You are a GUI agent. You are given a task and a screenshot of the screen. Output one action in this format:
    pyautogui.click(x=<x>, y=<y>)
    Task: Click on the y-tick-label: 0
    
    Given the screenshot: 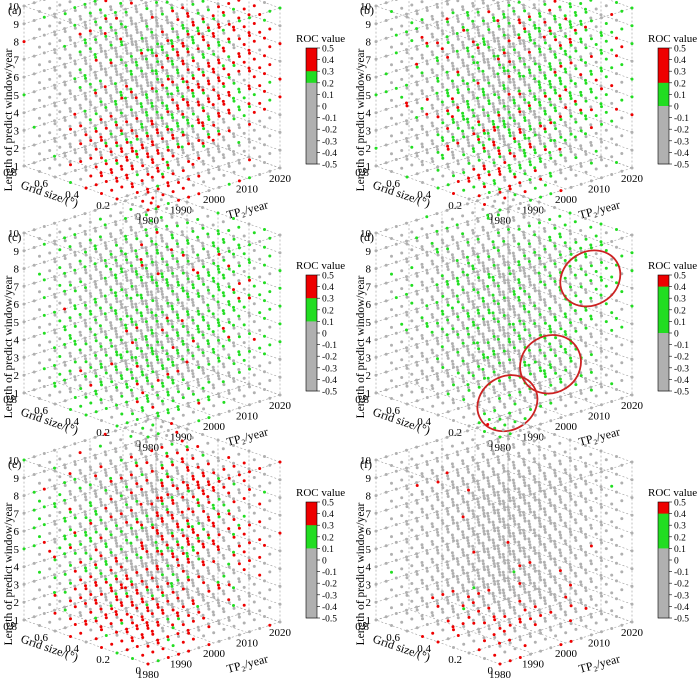 What is the action you would take?
    pyautogui.click(x=139, y=217)
    